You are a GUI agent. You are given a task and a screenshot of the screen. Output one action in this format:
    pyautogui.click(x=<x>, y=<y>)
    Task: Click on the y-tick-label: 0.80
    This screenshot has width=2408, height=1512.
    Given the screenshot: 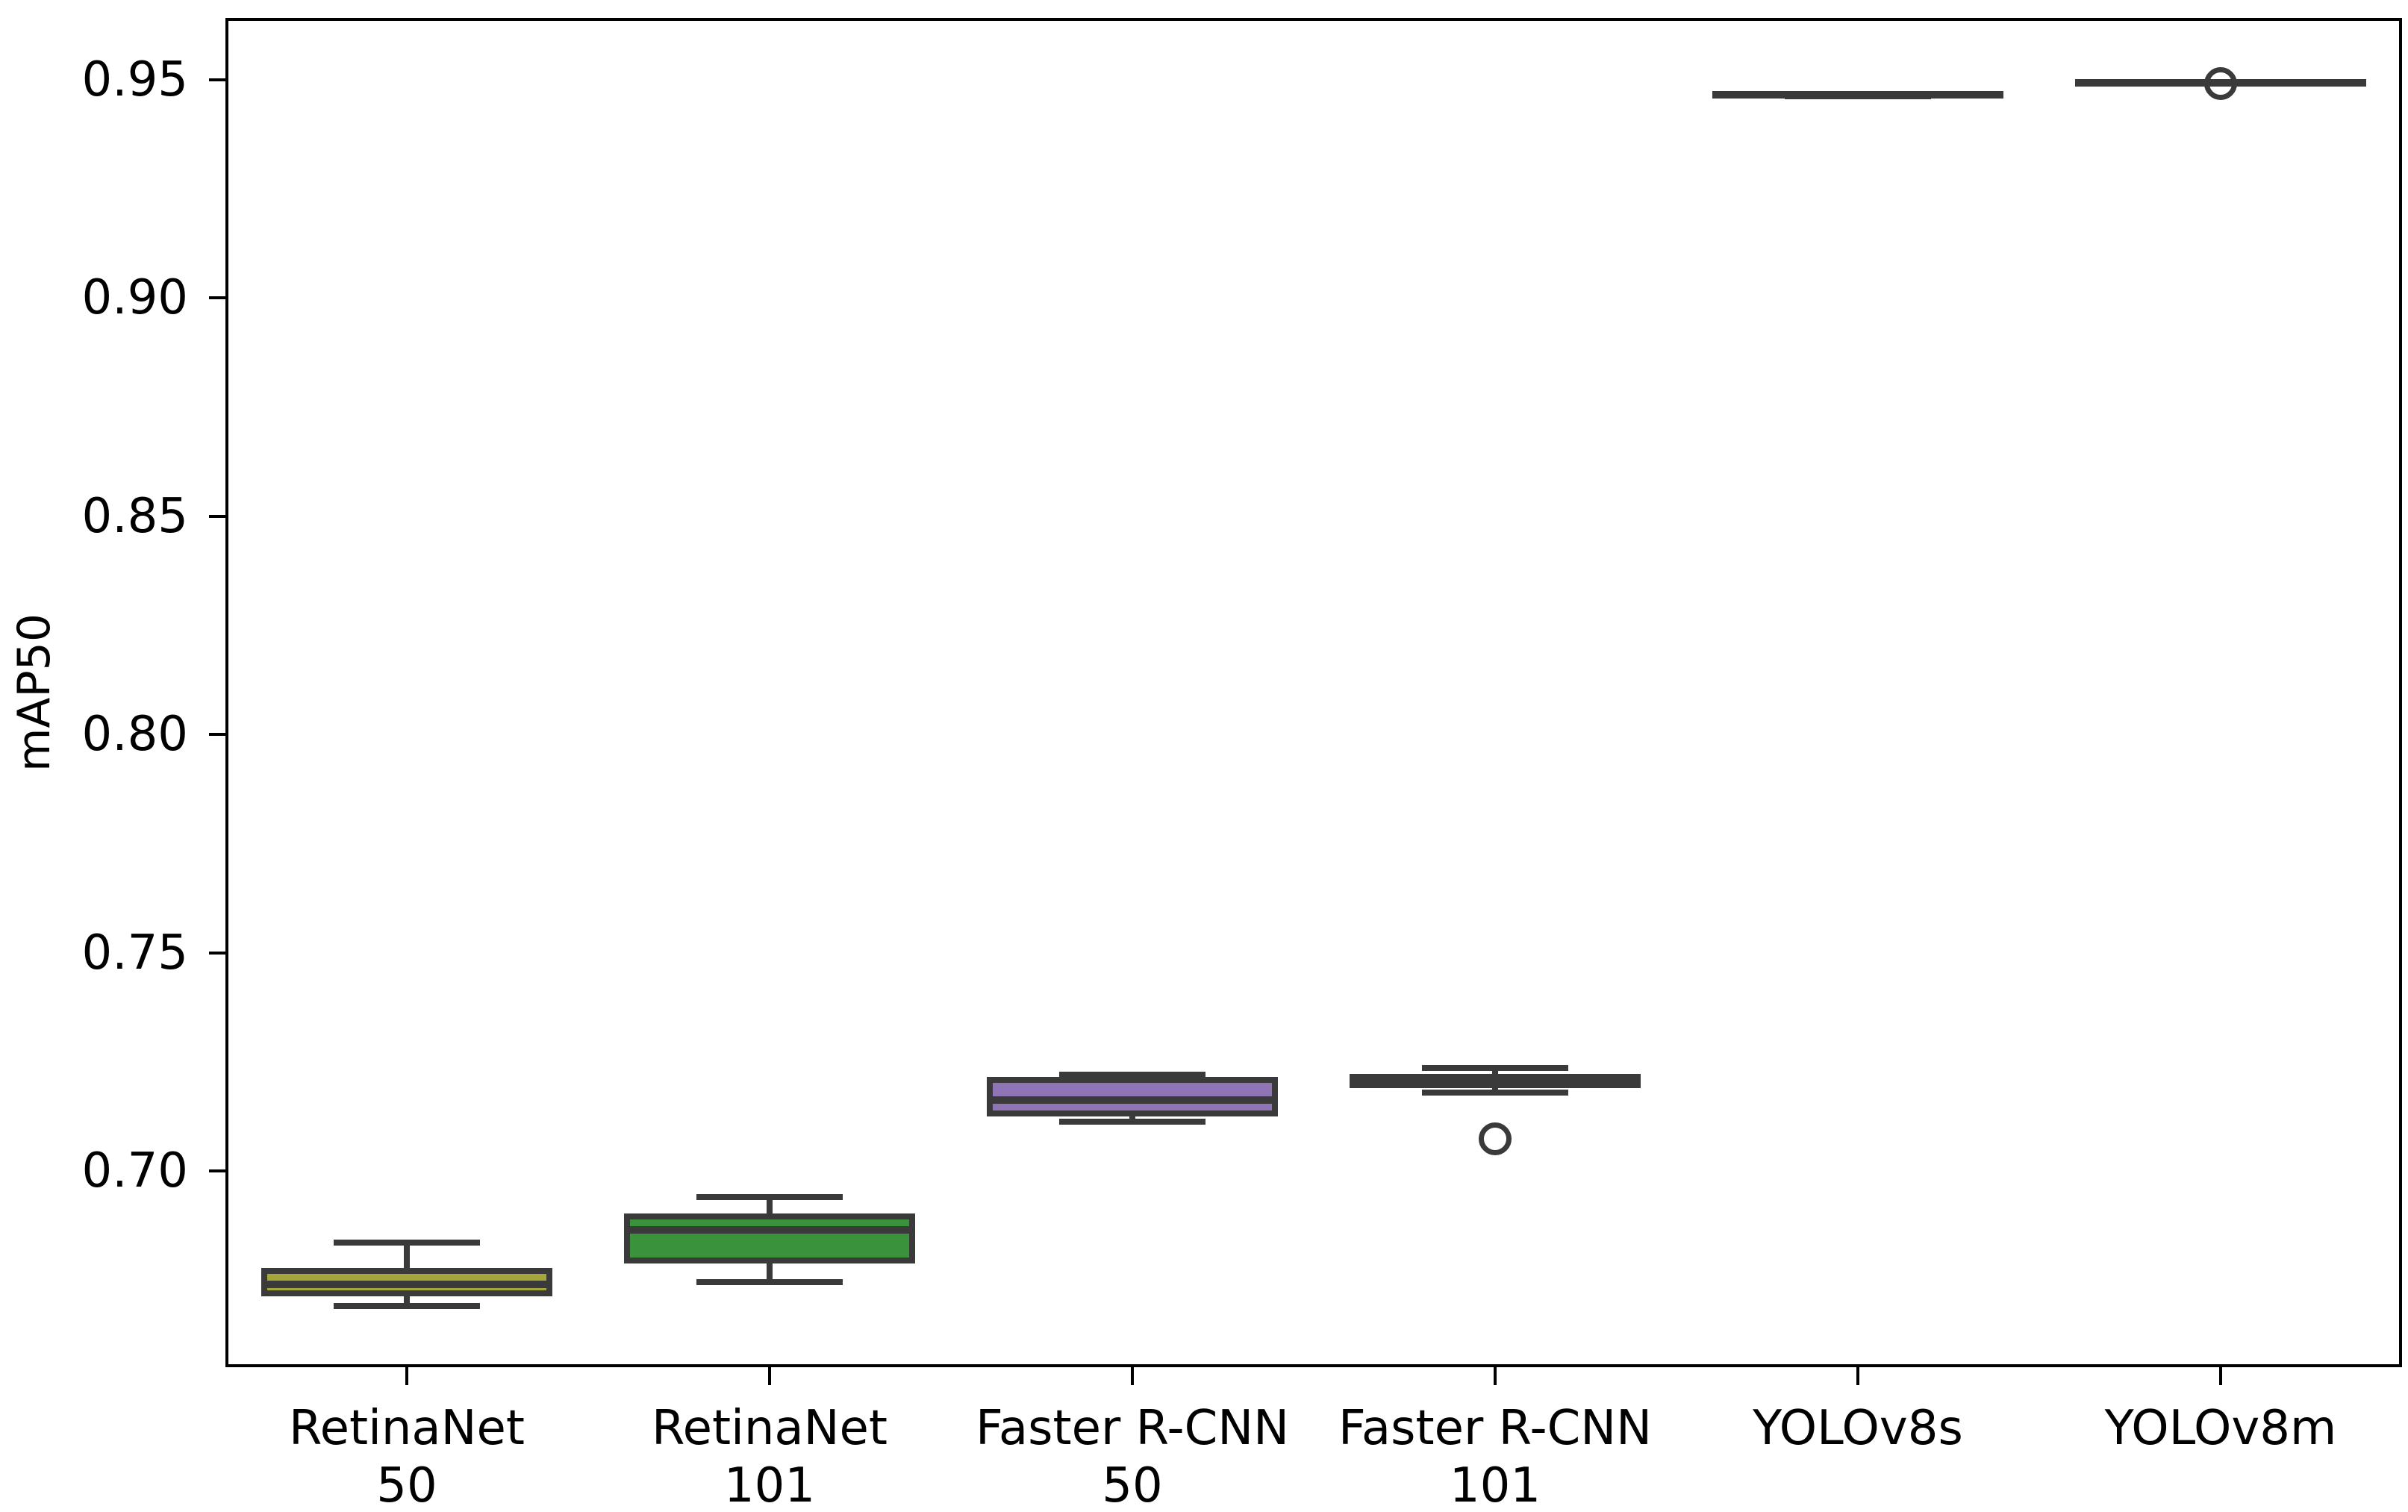 What is the action you would take?
    pyautogui.click(x=135, y=735)
    